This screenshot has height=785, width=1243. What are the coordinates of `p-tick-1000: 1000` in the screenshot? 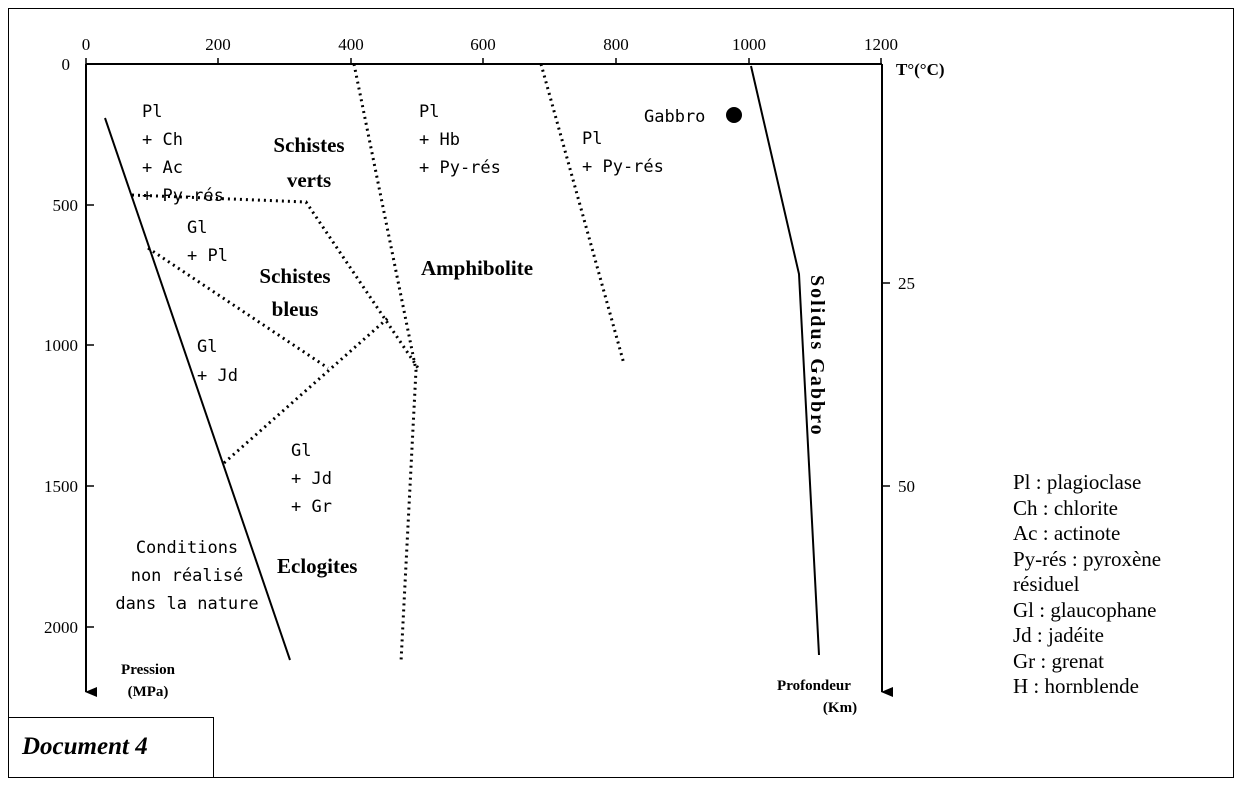 It's located at (61, 345).